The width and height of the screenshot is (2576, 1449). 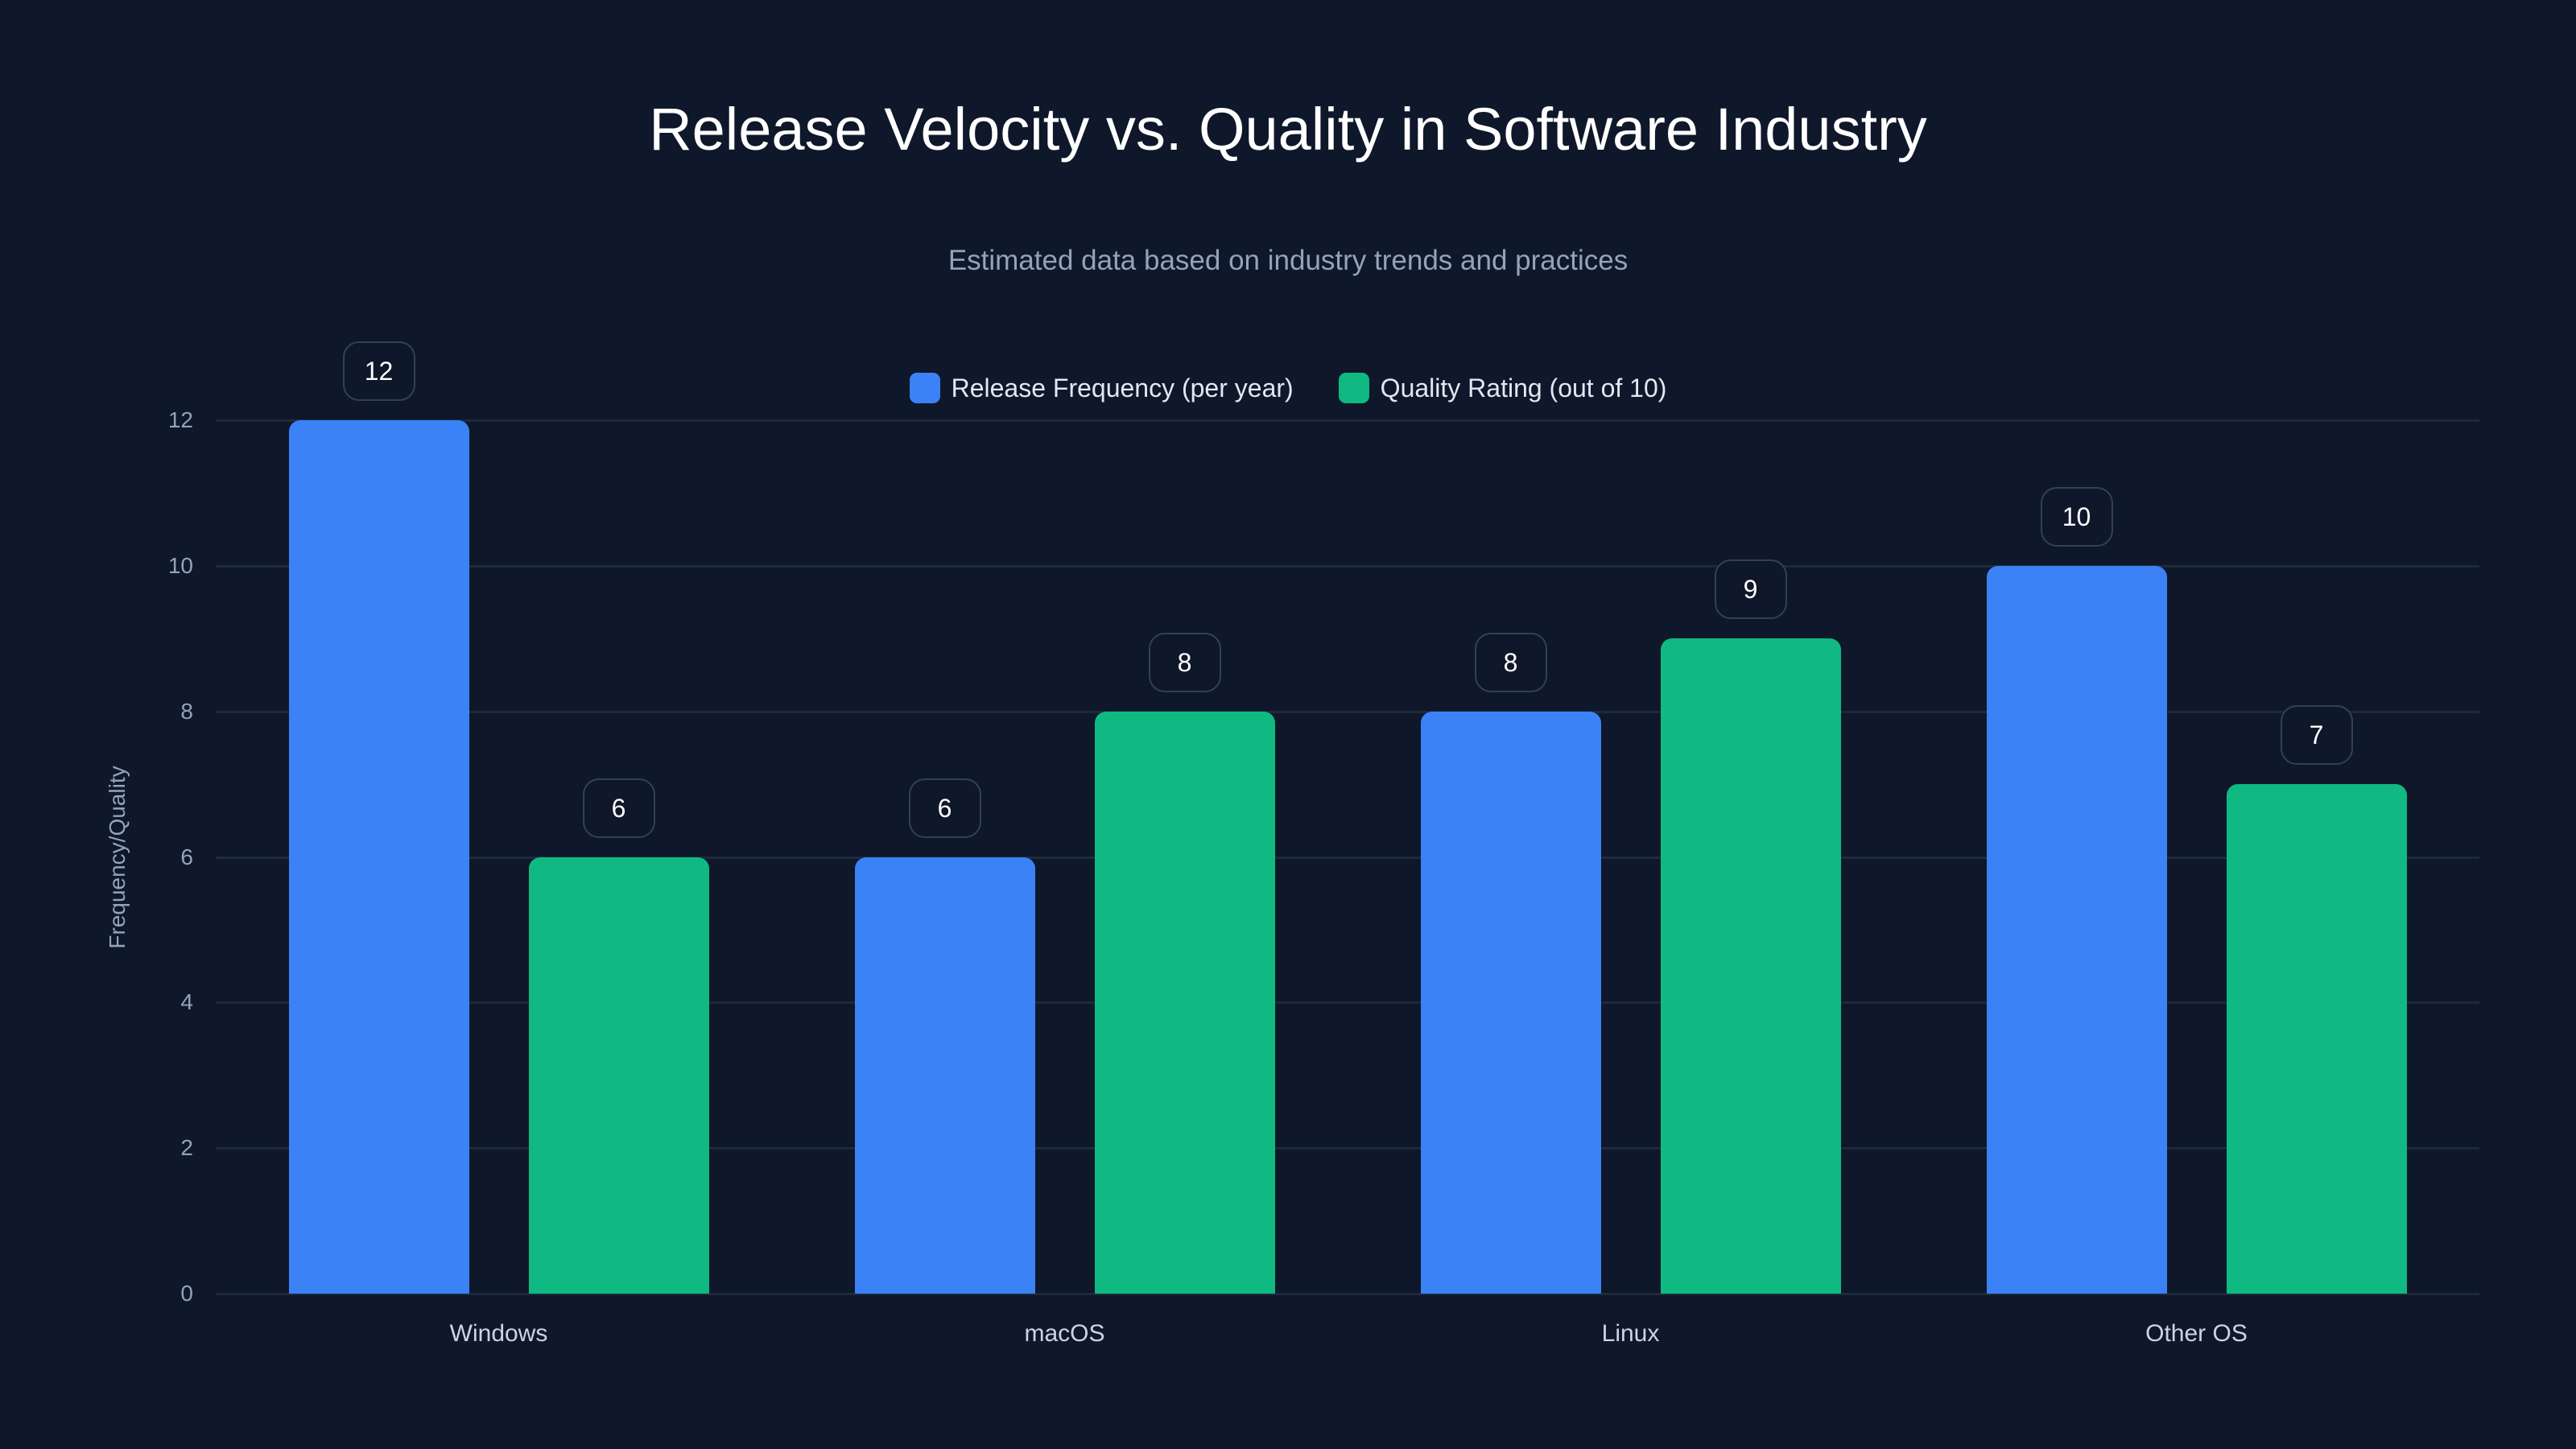 I want to click on x-tick-label: Linux, so click(x=1630, y=1333).